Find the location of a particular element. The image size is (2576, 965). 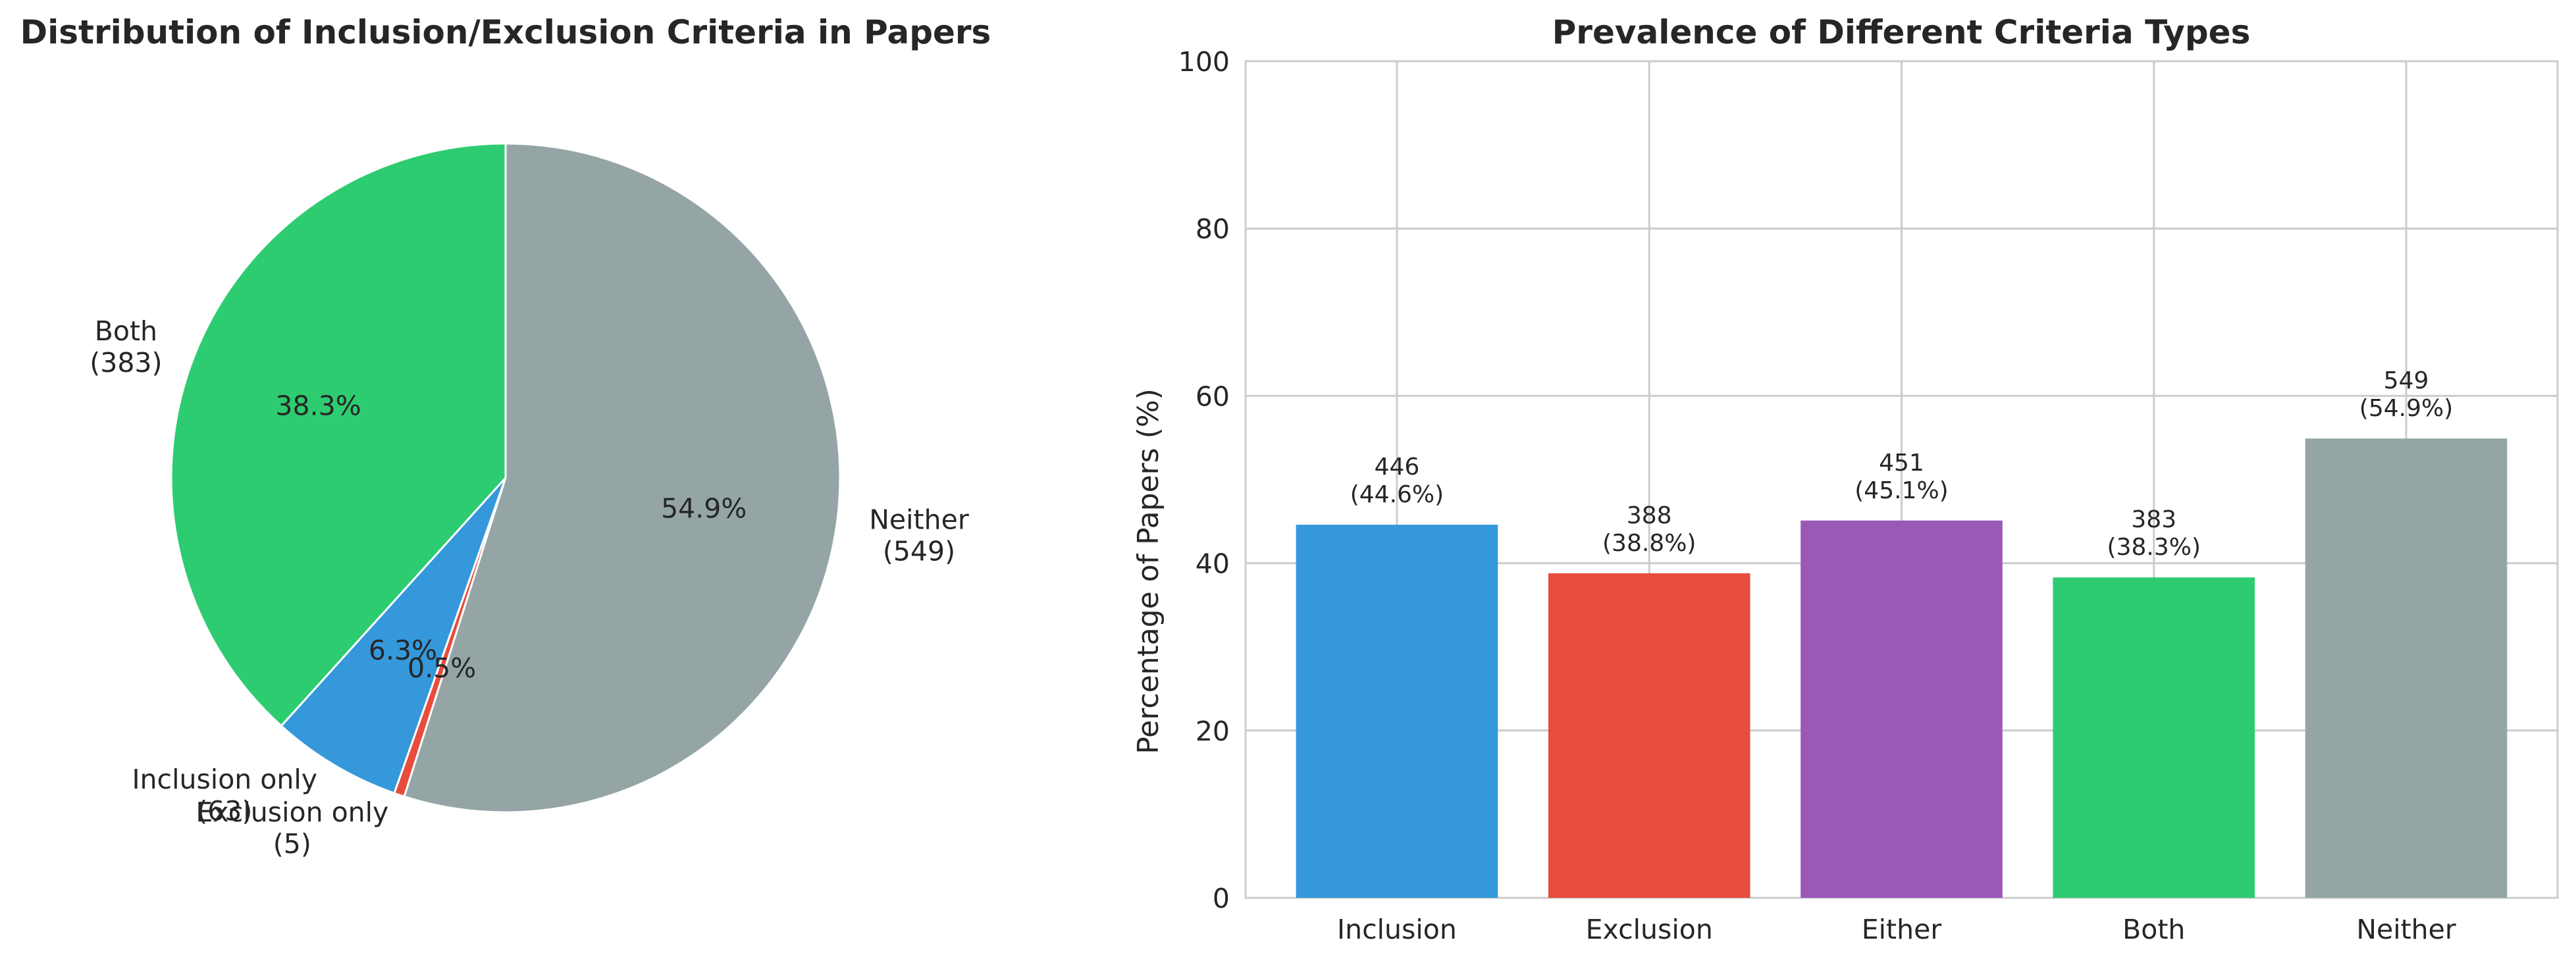

pie-label-name-1: Inclusion only is located at coordinates (224, 779).